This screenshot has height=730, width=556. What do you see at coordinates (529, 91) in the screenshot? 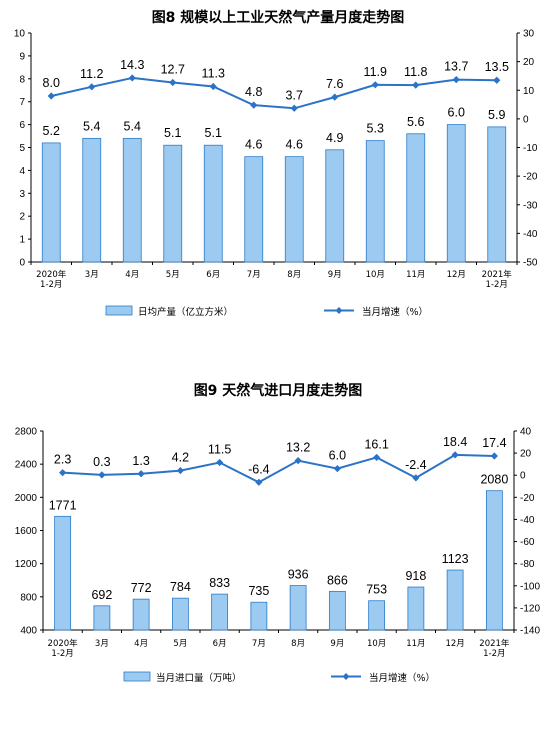
I see `right-tick-label: 10` at bounding box center [529, 91].